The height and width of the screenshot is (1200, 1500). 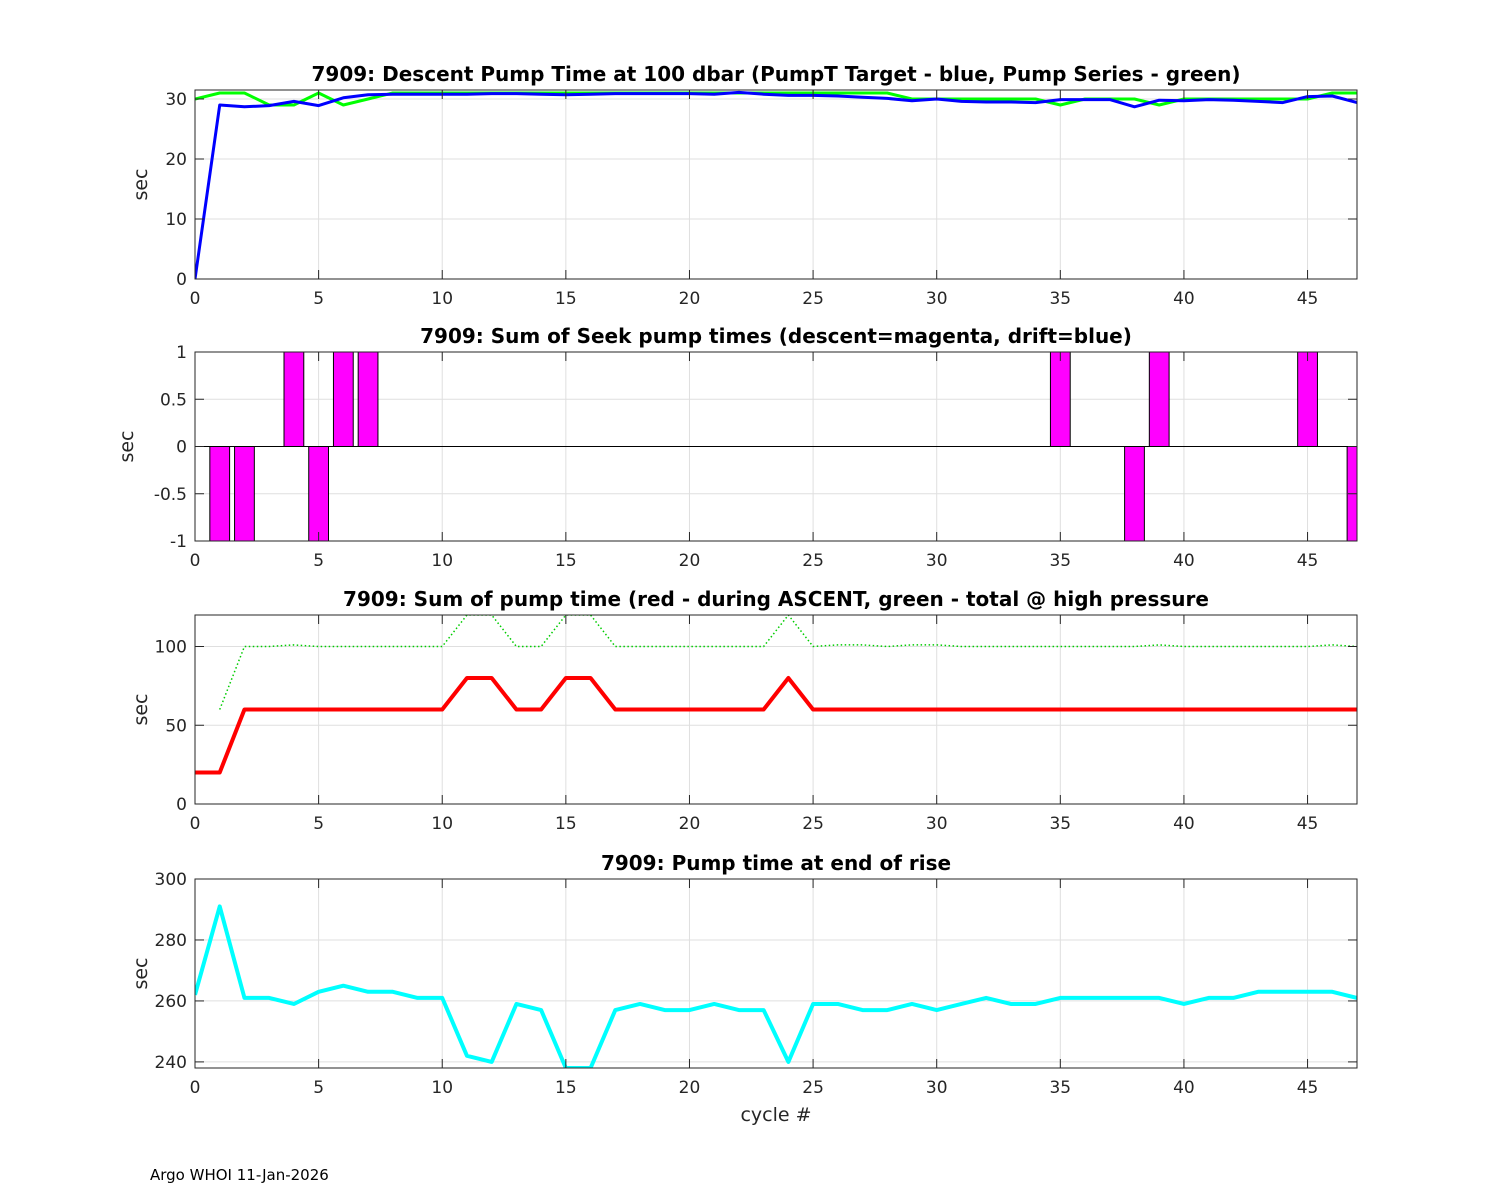 I want to click on y-tick-label: 0.5, so click(x=173, y=400).